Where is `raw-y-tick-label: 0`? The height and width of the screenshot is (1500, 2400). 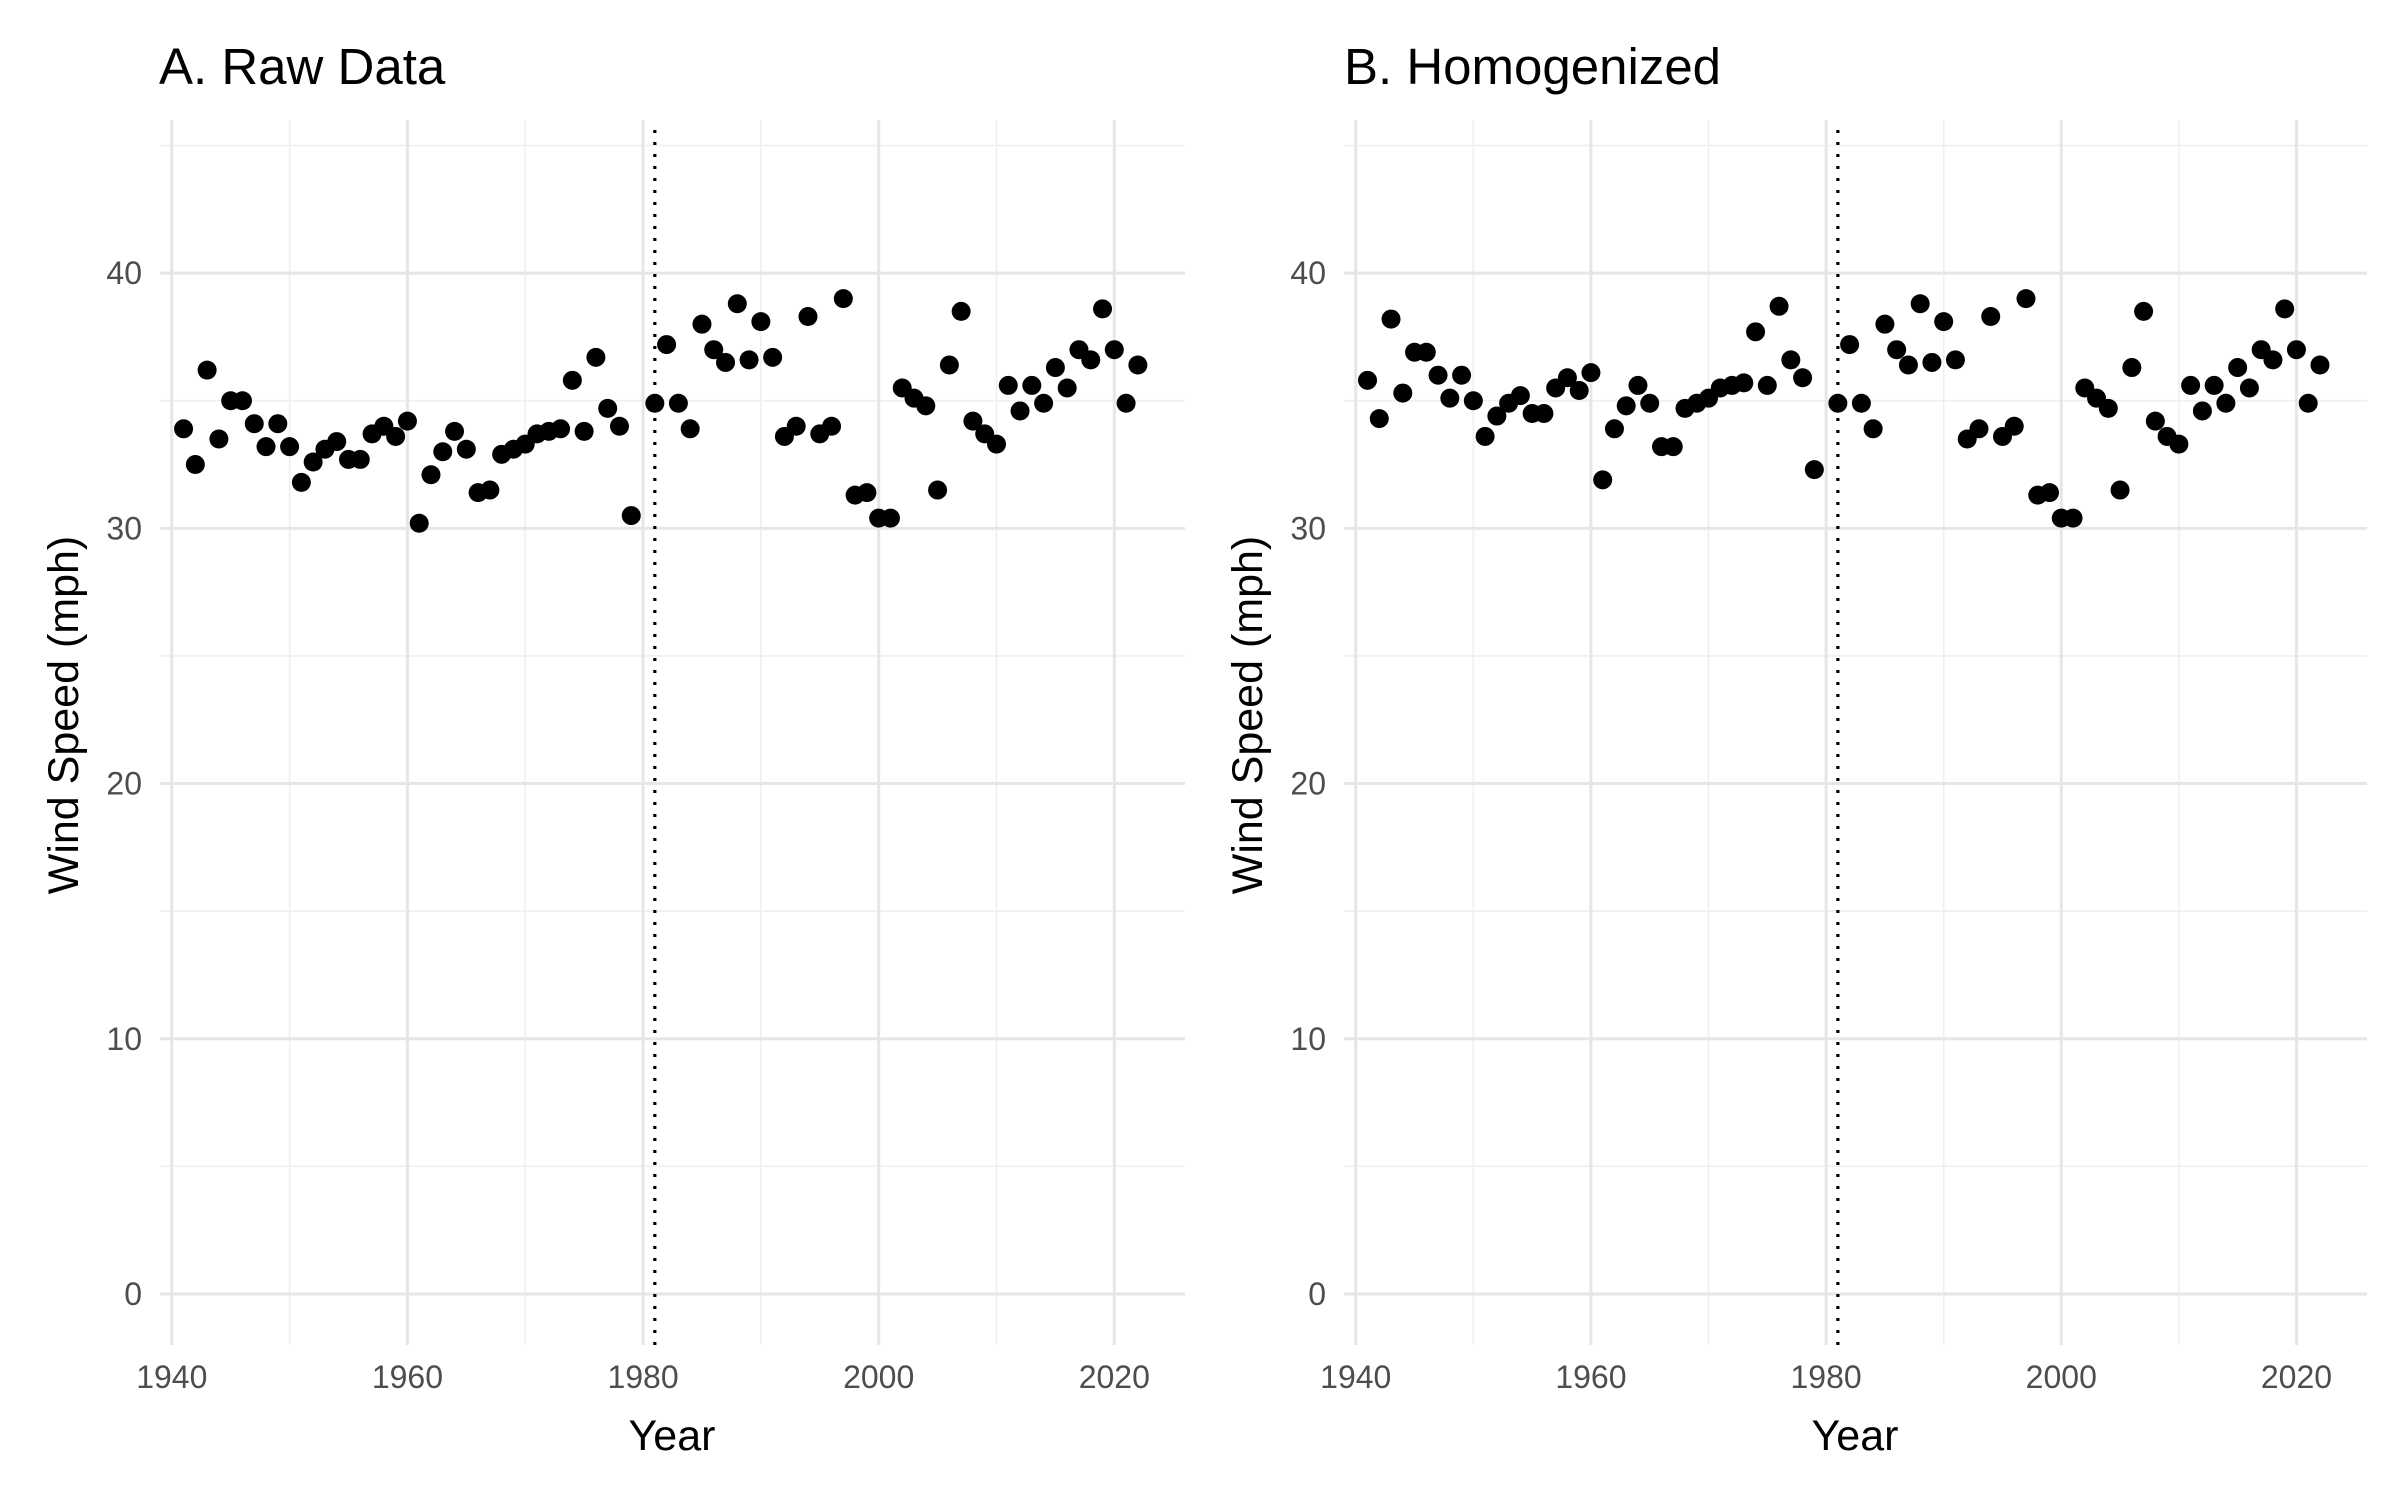 raw-y-tick-label: 0 is located at coordinates (133, 1294).